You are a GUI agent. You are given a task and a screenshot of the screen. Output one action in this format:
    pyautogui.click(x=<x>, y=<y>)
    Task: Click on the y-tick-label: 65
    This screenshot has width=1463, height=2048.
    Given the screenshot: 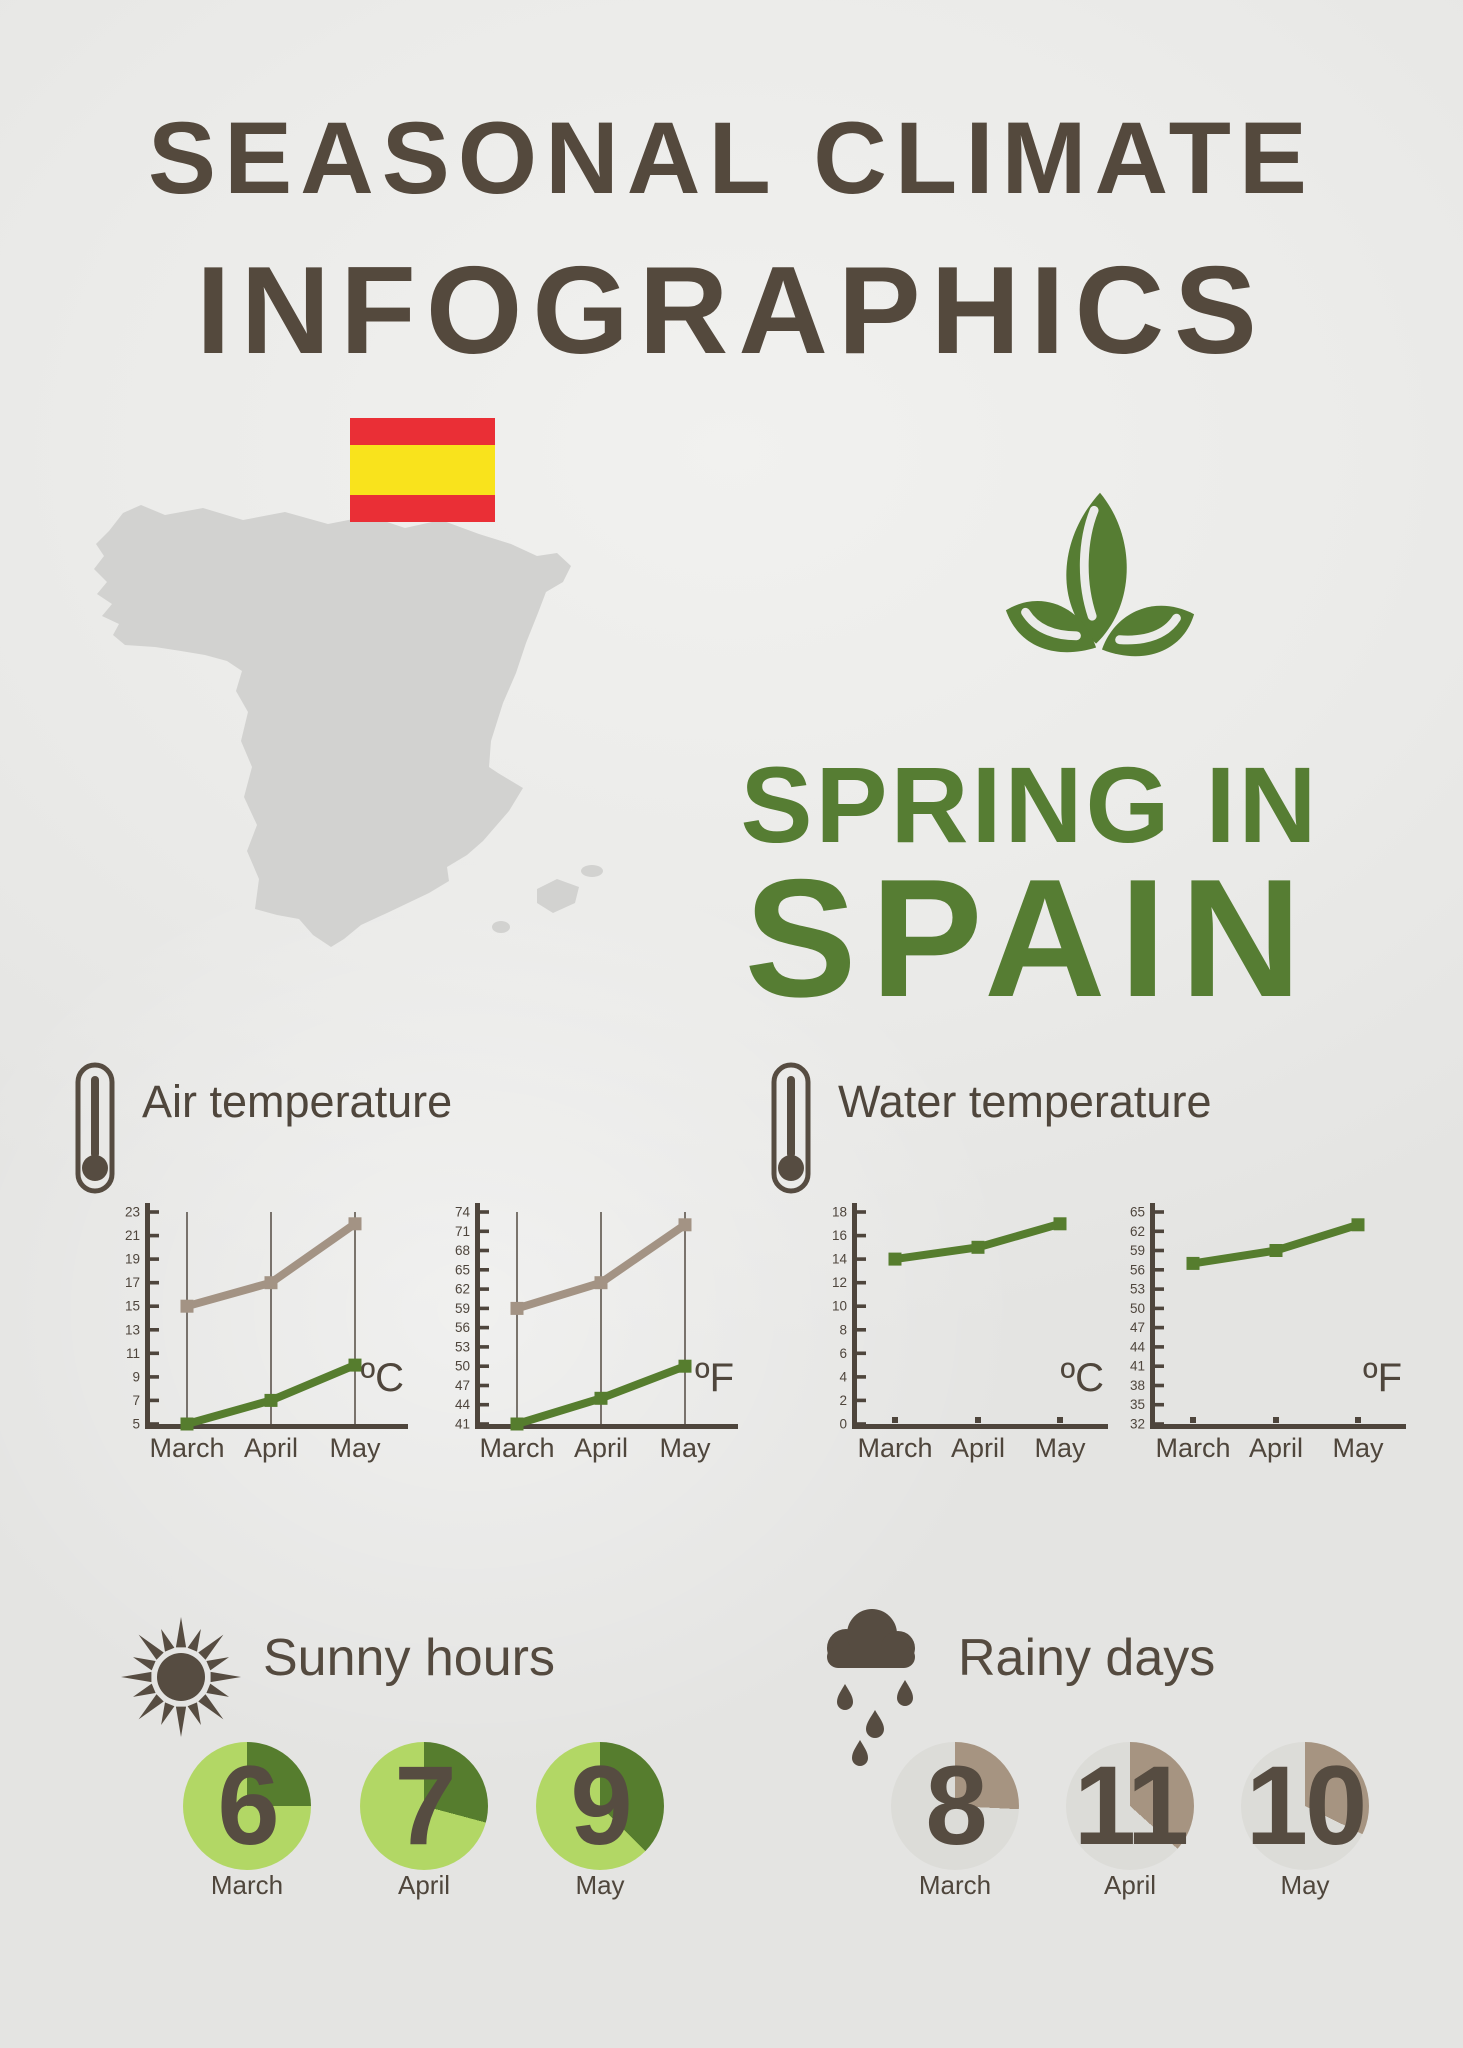 What is the action you would take?
    pyautogui.click(x=462, y=1269)
    